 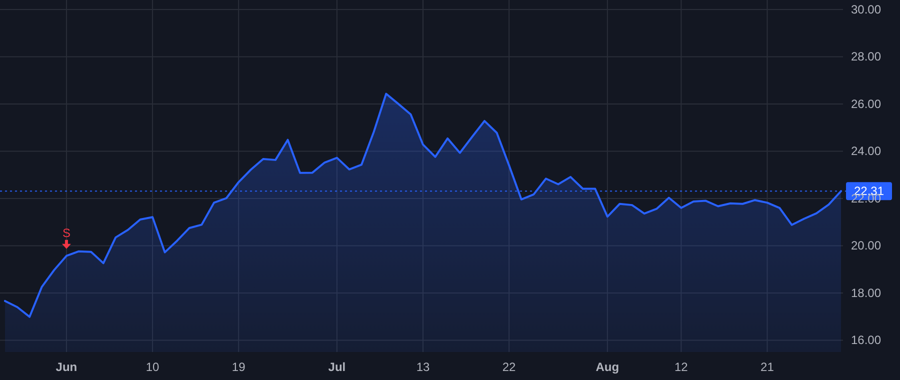 I want to click on y-tick-label: 20.00, so click(x=866, y=245).